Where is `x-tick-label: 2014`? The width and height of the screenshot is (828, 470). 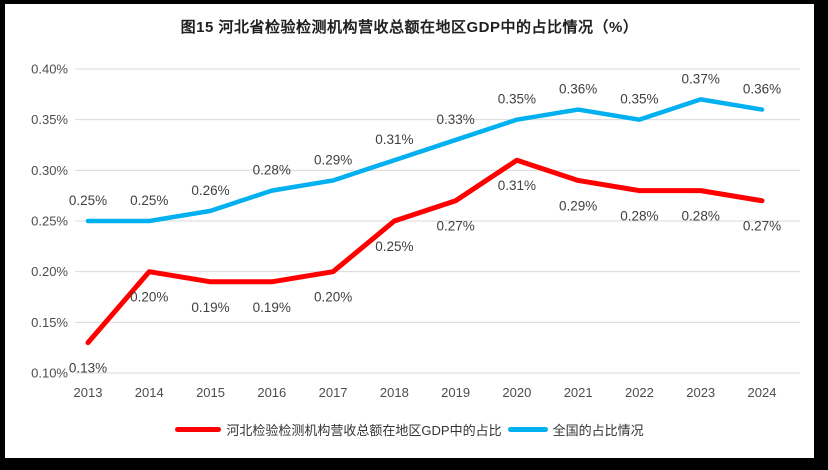 x-tick-label: 2014 is located at coordinates (149, 392).